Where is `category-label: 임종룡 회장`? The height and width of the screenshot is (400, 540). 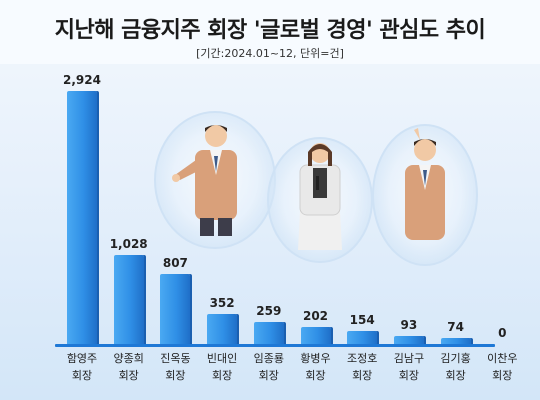 category-label: 임종룡 회장 is located at coordinates (268, 367).